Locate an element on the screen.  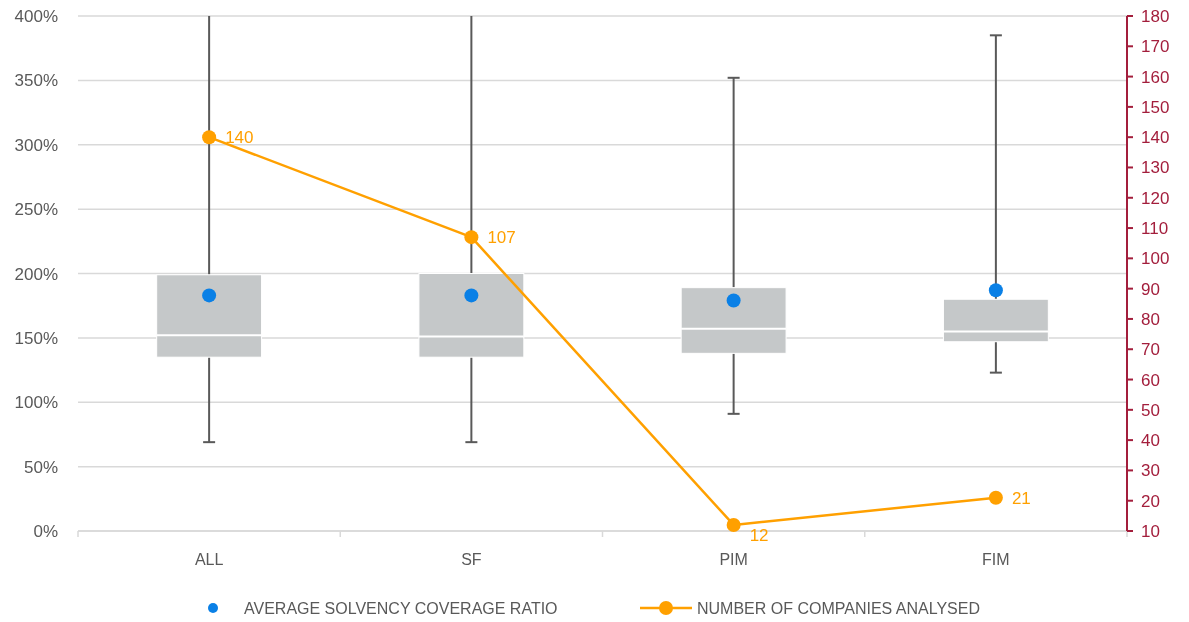
y2-tick-label: 10 is located at coordinates (1150, 531).